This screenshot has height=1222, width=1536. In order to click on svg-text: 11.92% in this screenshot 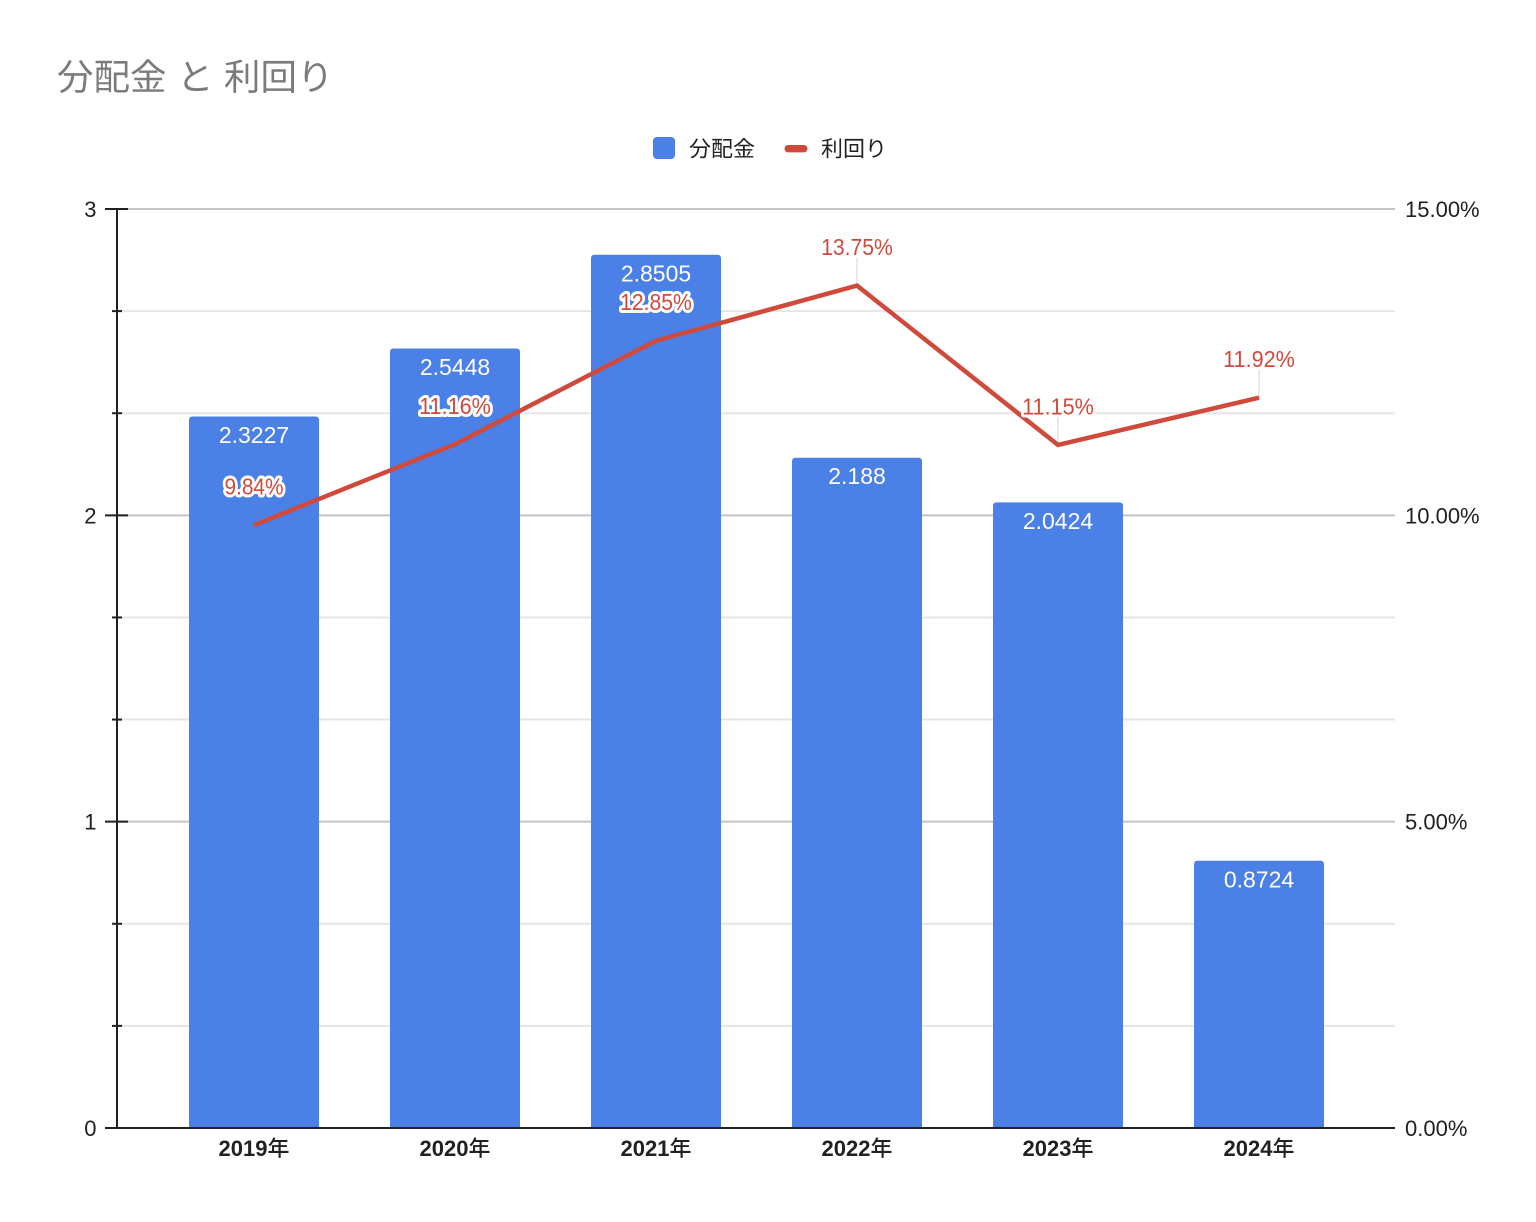, I will do `click(1259, 359)`.